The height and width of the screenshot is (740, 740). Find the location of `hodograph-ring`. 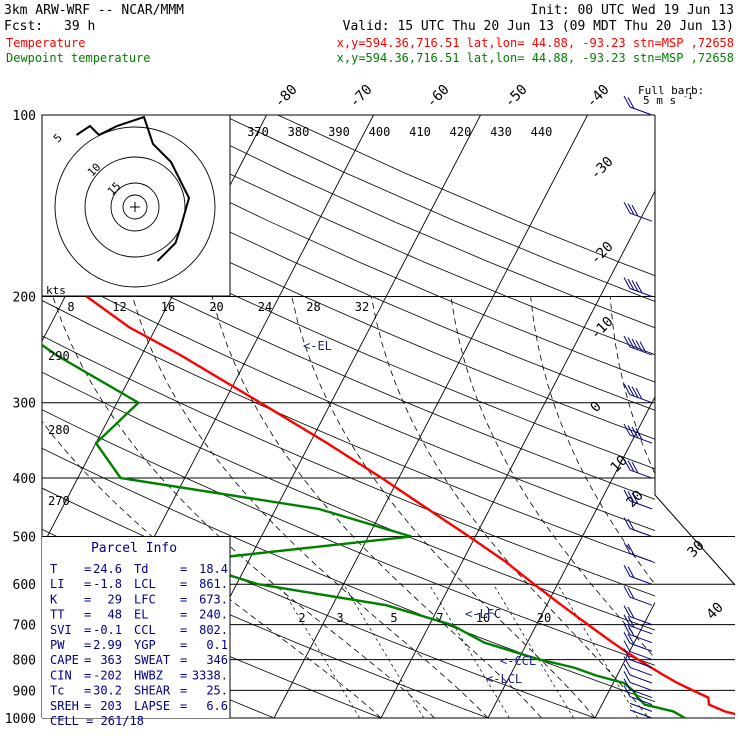

hodograph-ring is located at coordinates (135, 207).